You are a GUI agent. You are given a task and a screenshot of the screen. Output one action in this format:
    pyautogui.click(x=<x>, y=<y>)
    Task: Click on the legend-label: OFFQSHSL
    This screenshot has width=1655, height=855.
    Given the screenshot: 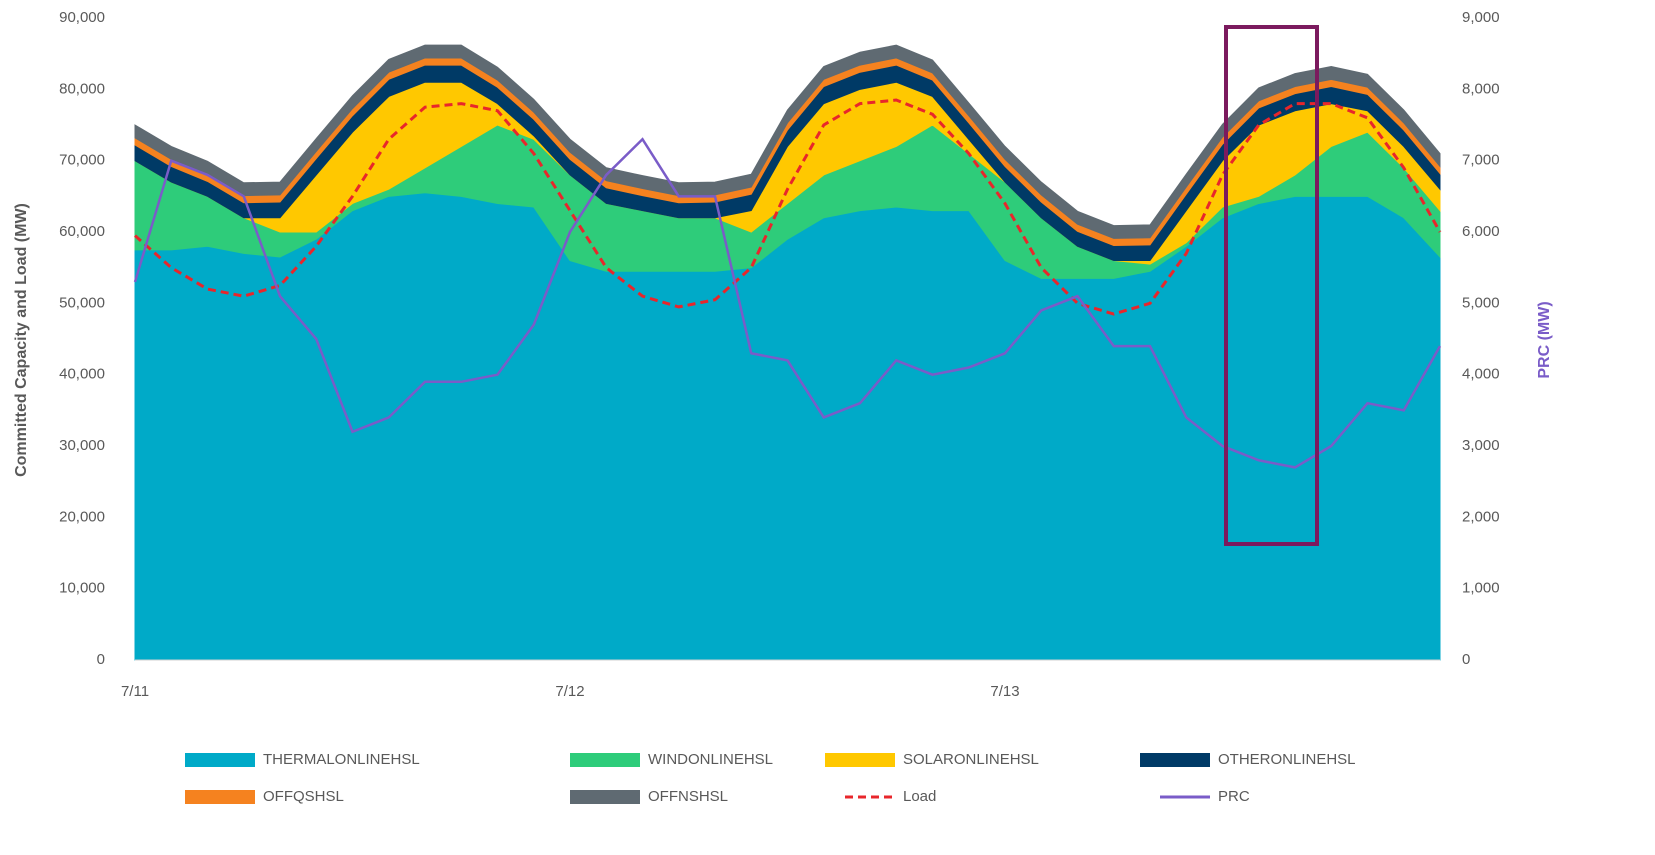 What is the action you would take?
    pyautogui.click(x=303, y=796)
    